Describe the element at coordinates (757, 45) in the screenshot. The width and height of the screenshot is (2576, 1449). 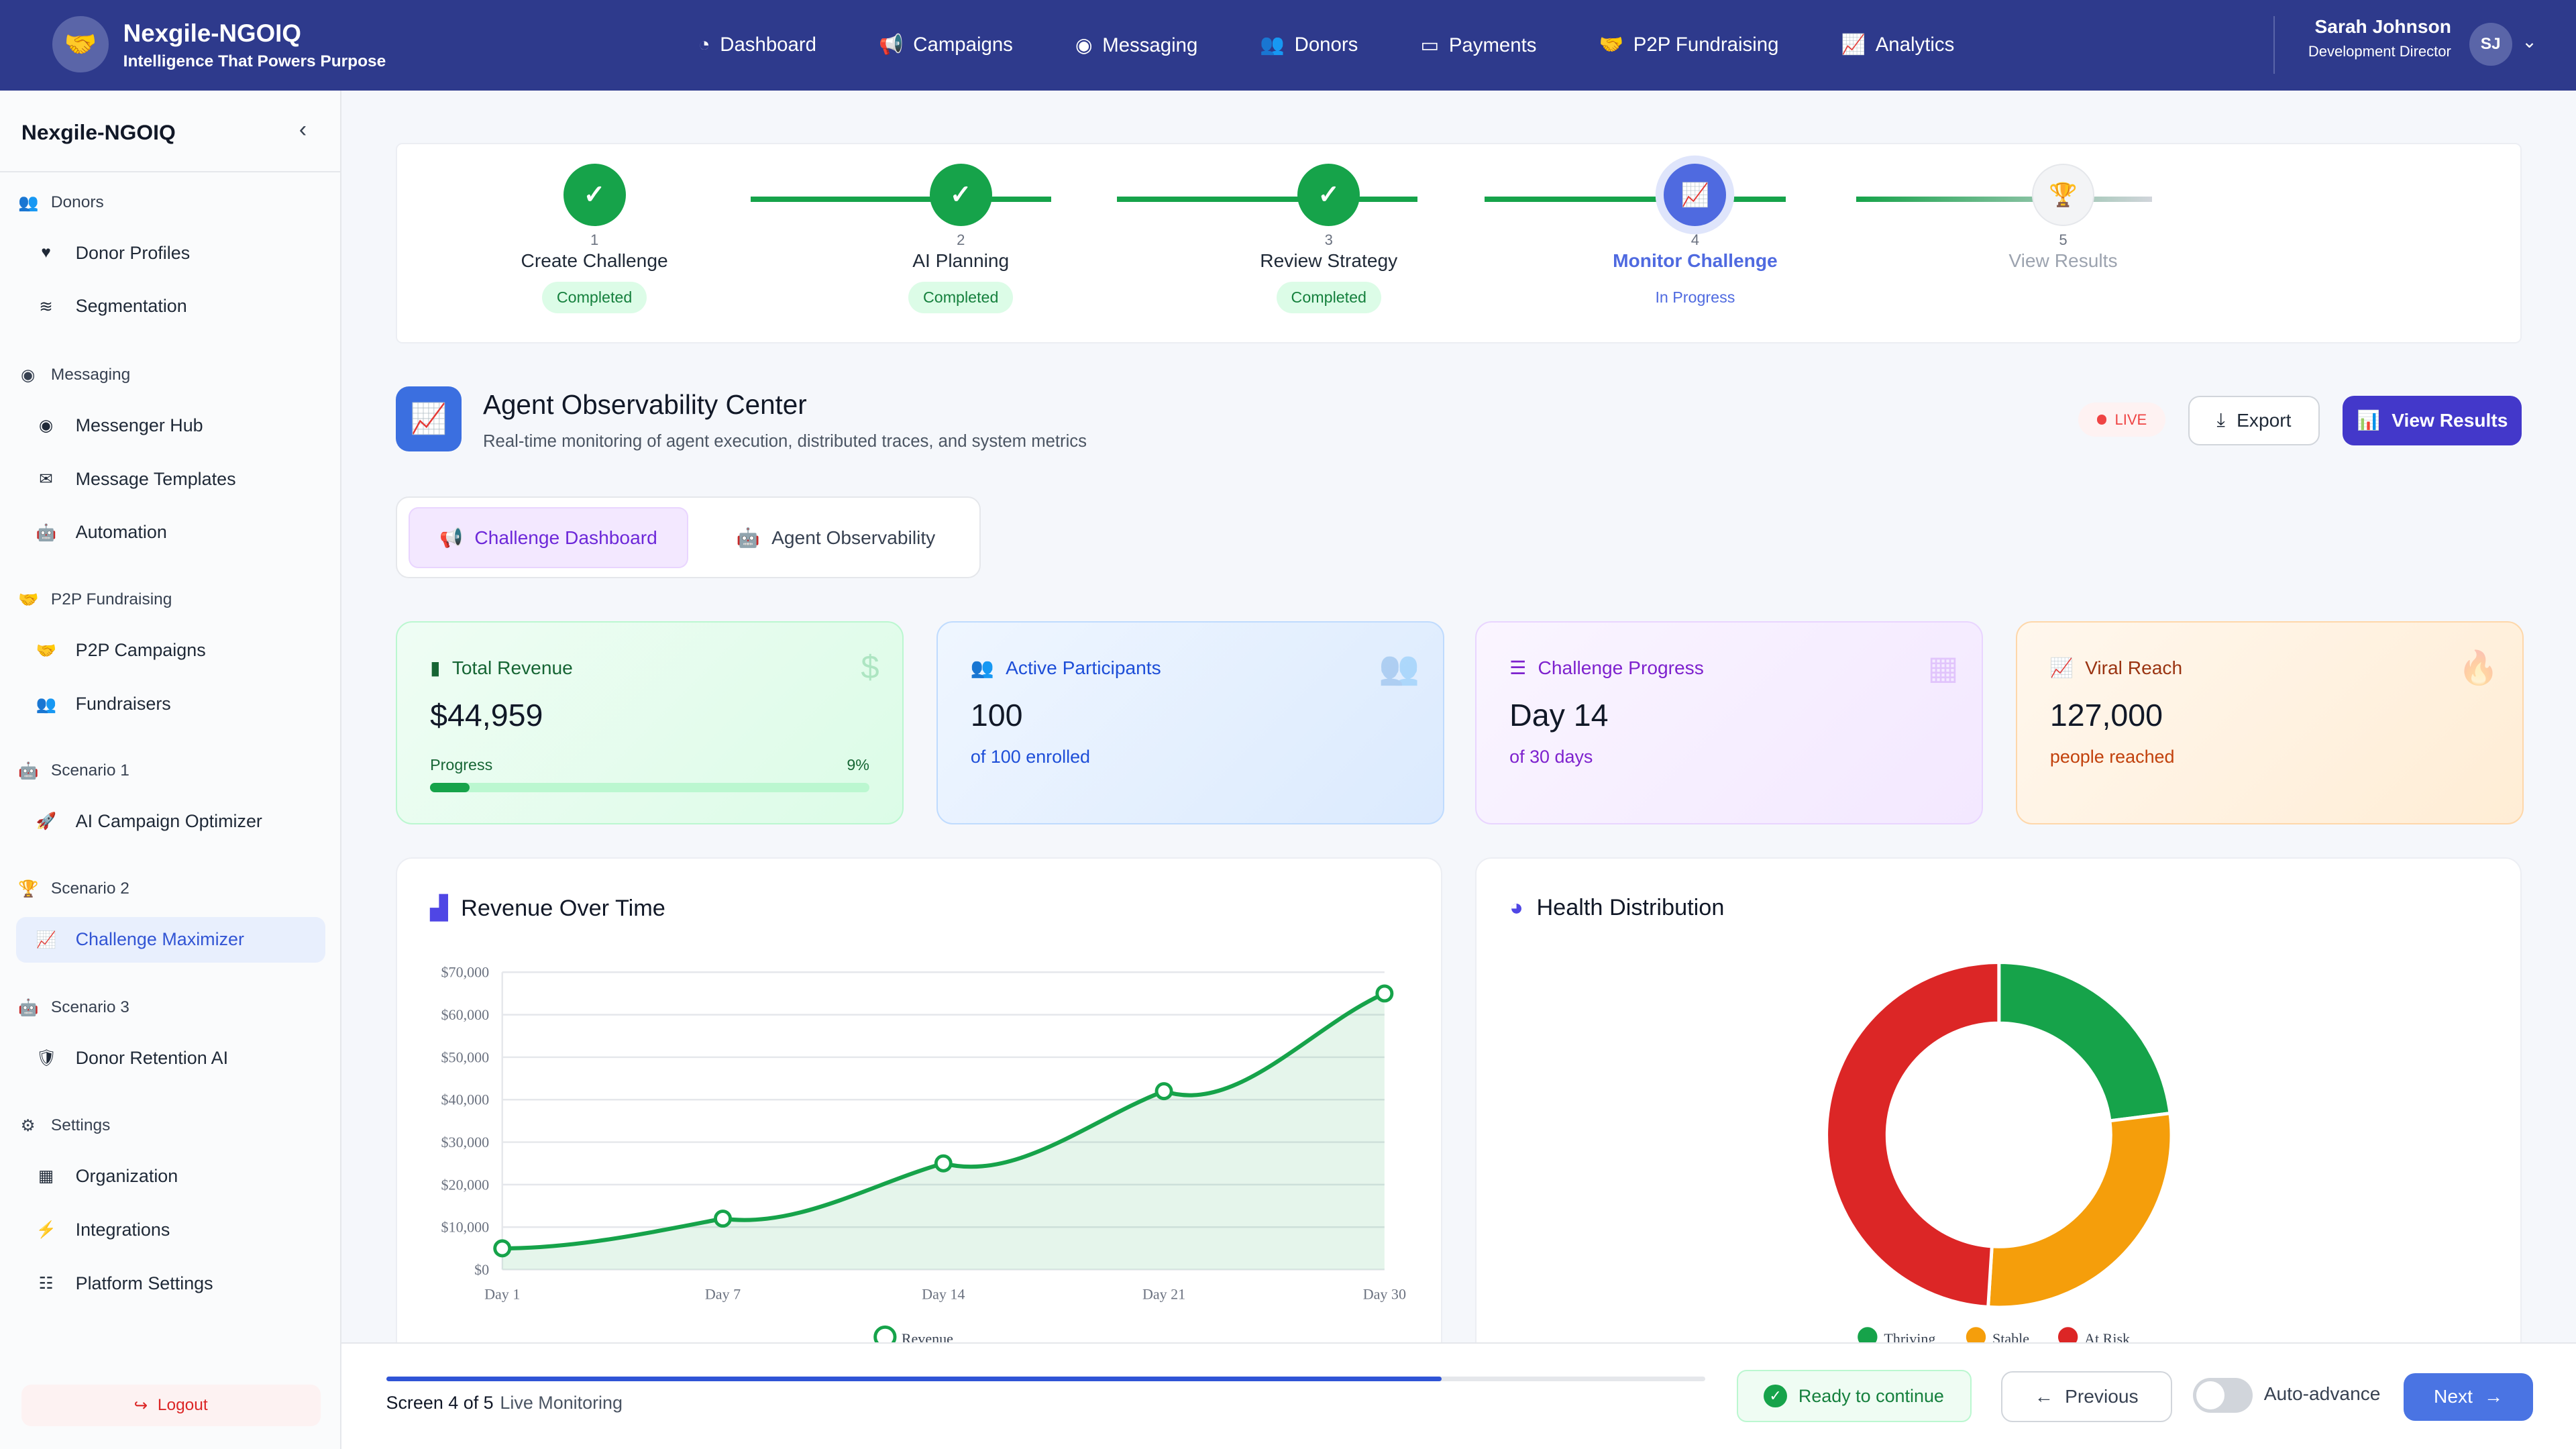
I see `nav-dashboard: ◔ Dashboard` at that location.